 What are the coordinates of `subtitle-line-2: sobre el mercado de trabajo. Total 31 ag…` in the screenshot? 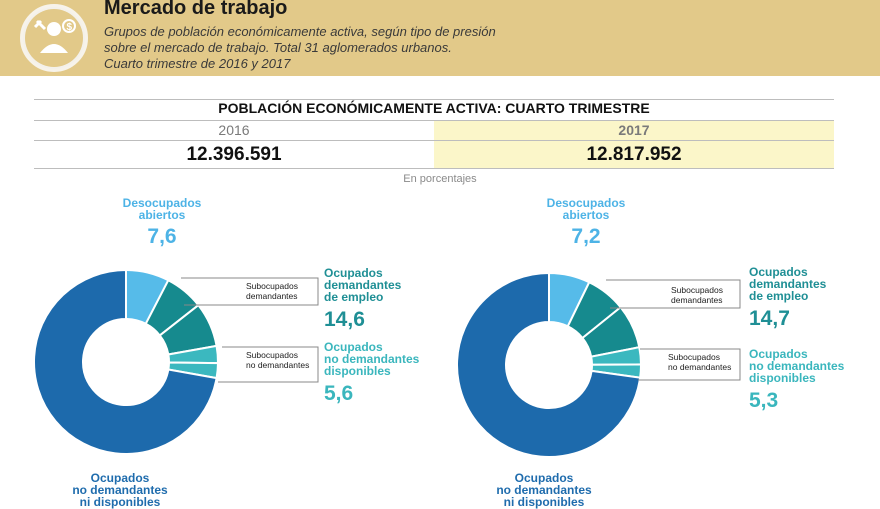 It's located at (278, 47).